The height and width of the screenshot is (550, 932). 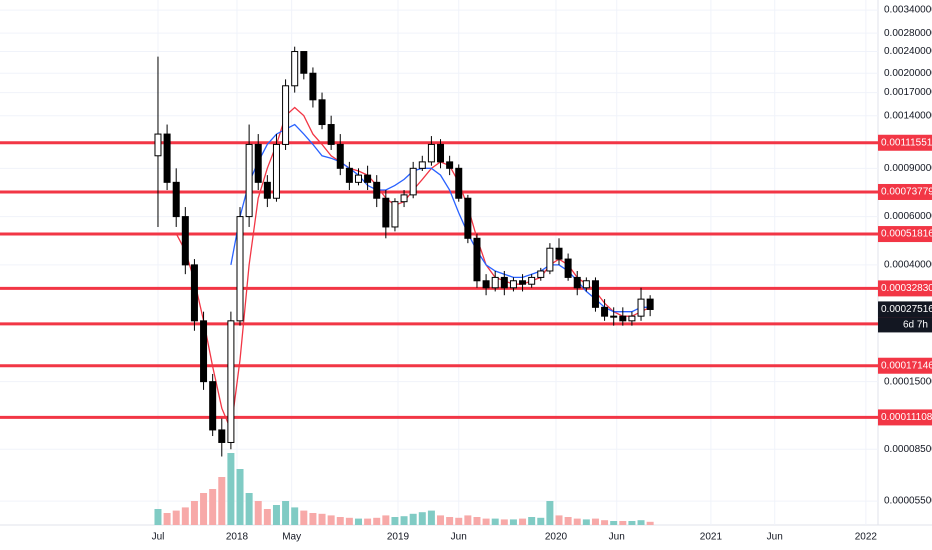 I want to click on x-tick-label: 2019, so click(x=398, y=537).